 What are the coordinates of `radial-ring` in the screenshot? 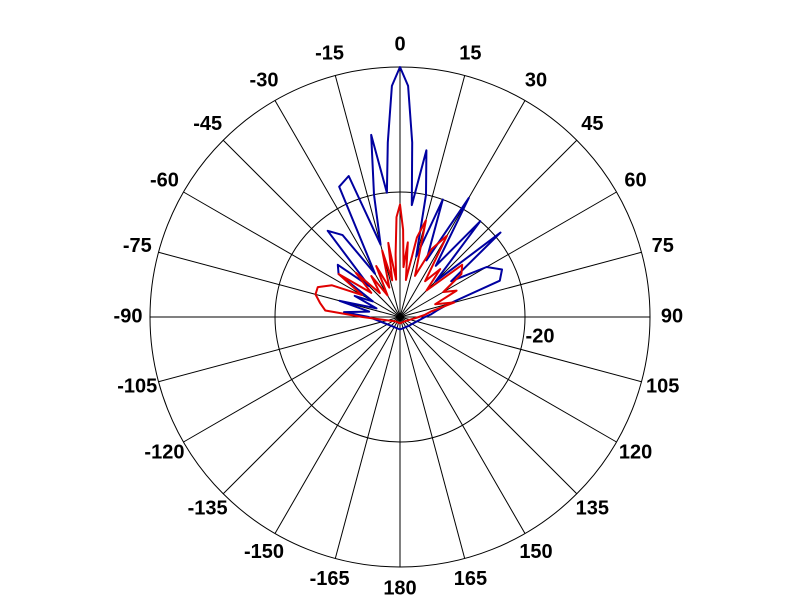 It's located at (400, 317).